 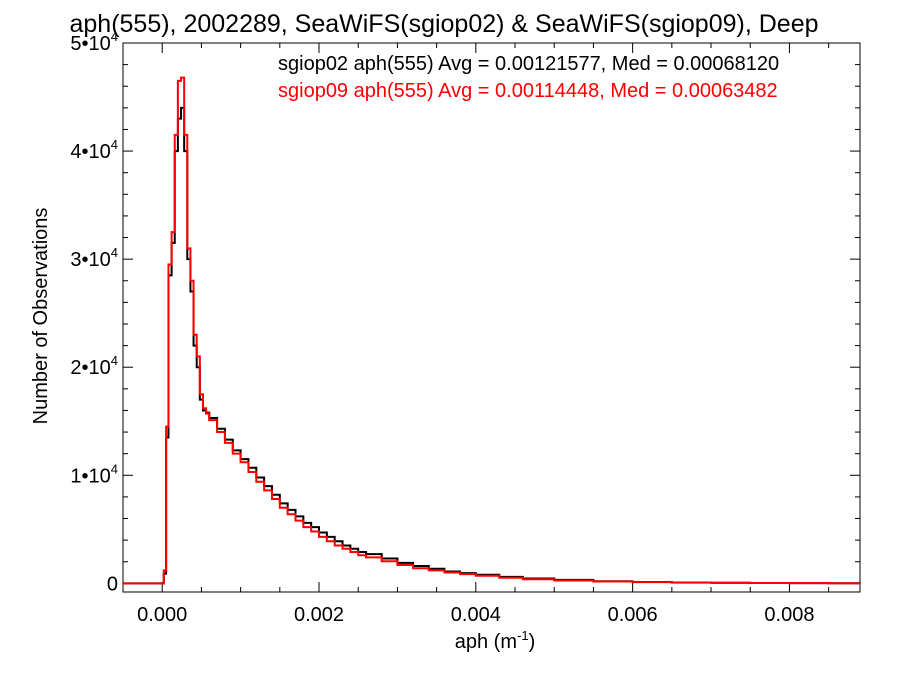 I want to click on x-tick-label: 0.008, so click(x=789, y=615).